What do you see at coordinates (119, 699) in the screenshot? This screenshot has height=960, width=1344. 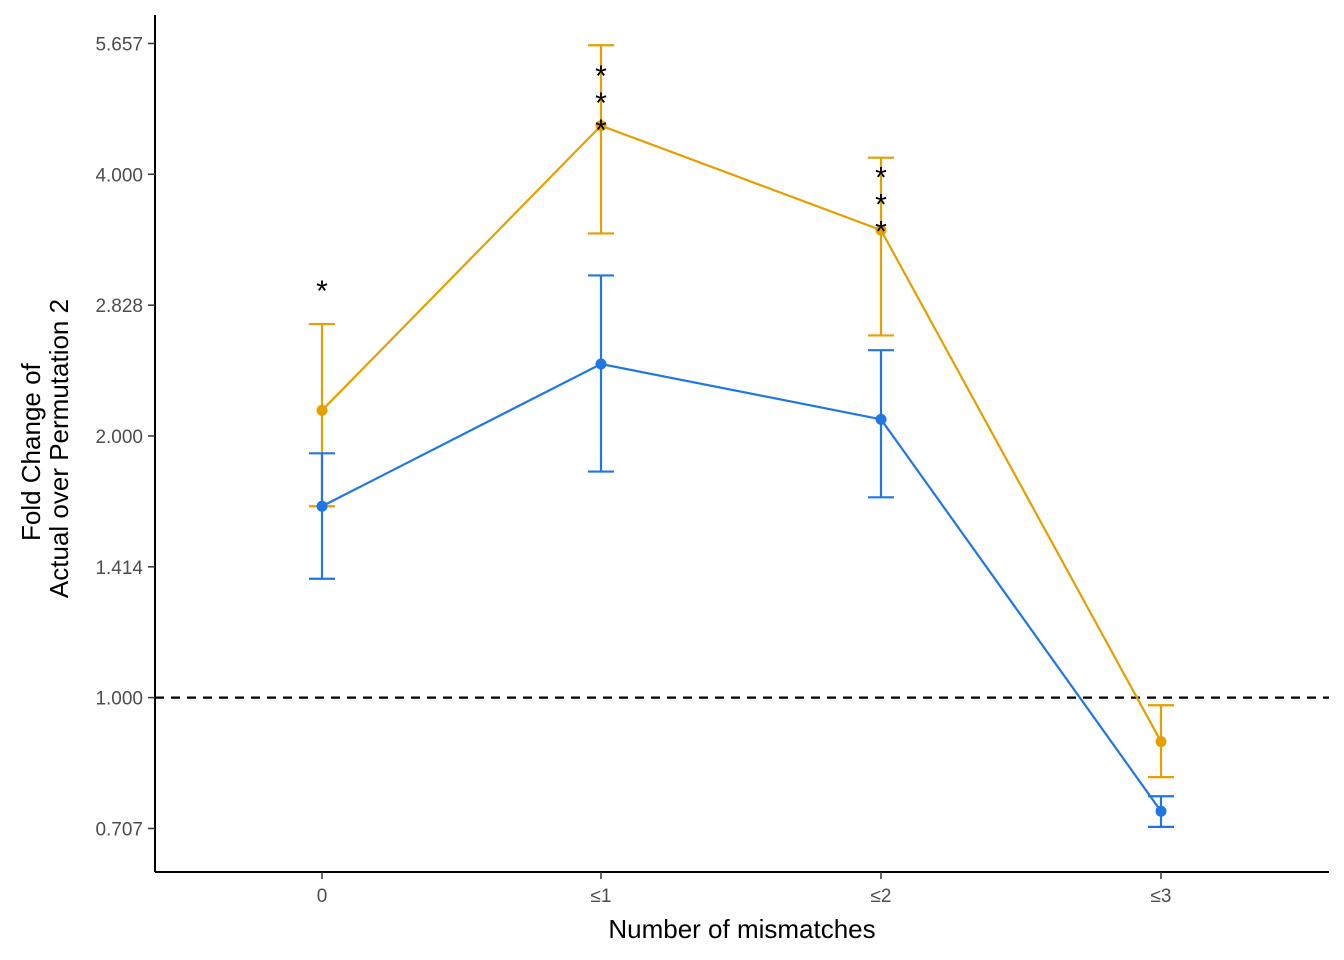 I see `y-tick-label: 1.000` at bounding box center [119, 699].